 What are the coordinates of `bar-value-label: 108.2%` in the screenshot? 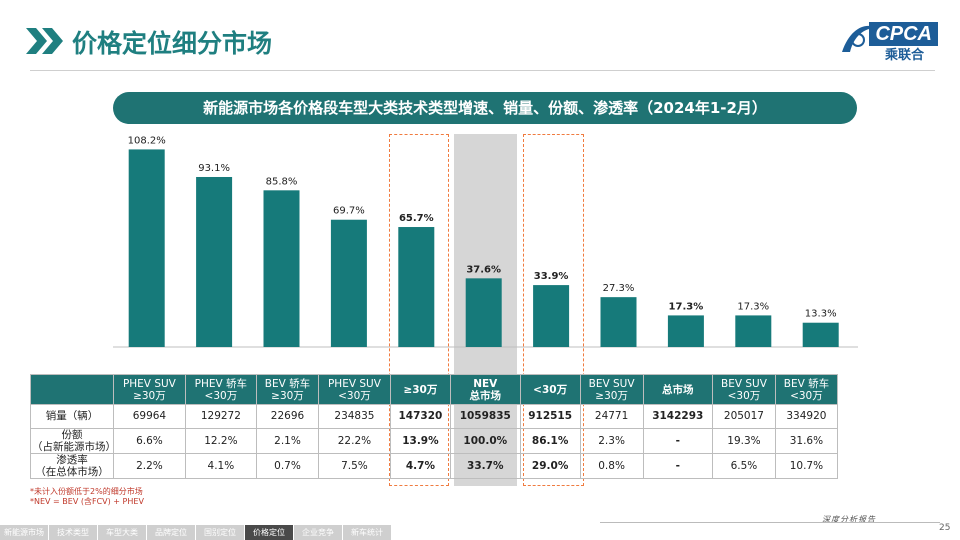 It's located at (147, 140).